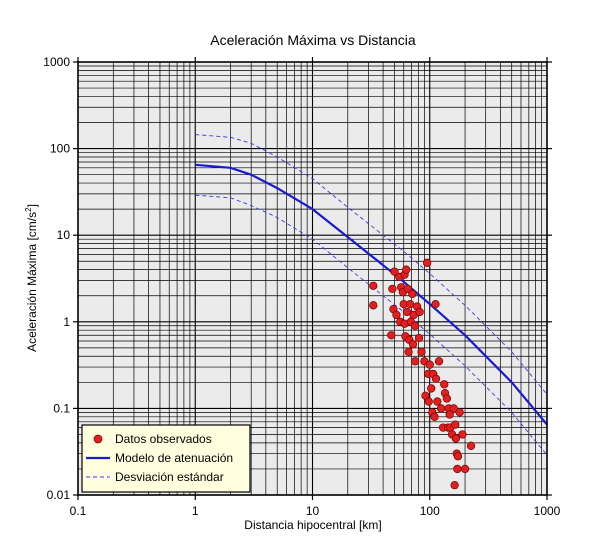 The height and width of the screenshot is (560, 590). What do you see at coordinates (98, 439) in the screenshot?
I see `legend-marker-points` at bounding box center [98, 439].